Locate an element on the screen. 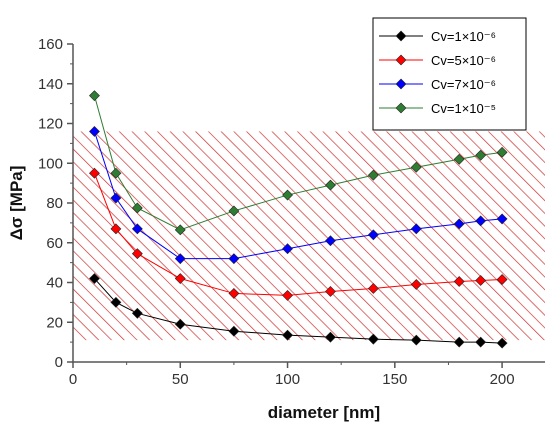 Image resolution: width=550 pixels, height=432 pixels. y-tick-label: 0 is located at coordinates (59, 362).